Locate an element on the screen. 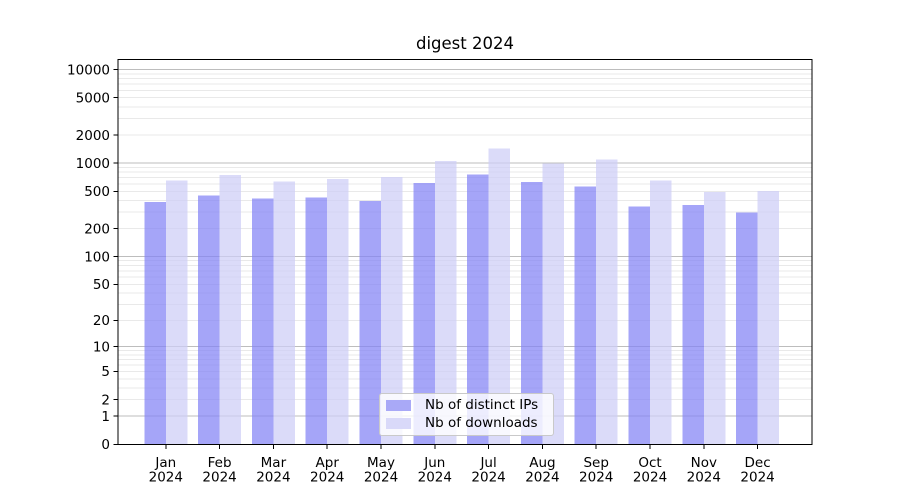 The height and width of the screenshot is (500, 900). y-tick-label: 50 is located at coordinates (101, 285).